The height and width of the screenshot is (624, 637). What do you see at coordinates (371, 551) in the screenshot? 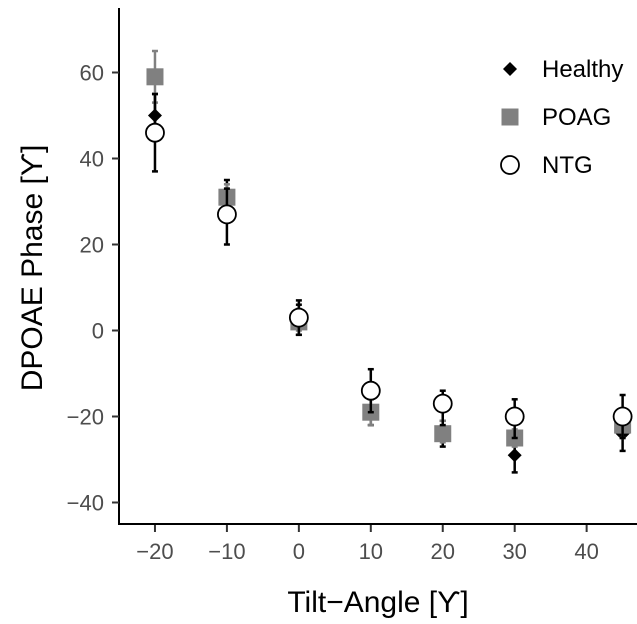
I see `x-tick-label: 10` at bounding box center [371, 551].